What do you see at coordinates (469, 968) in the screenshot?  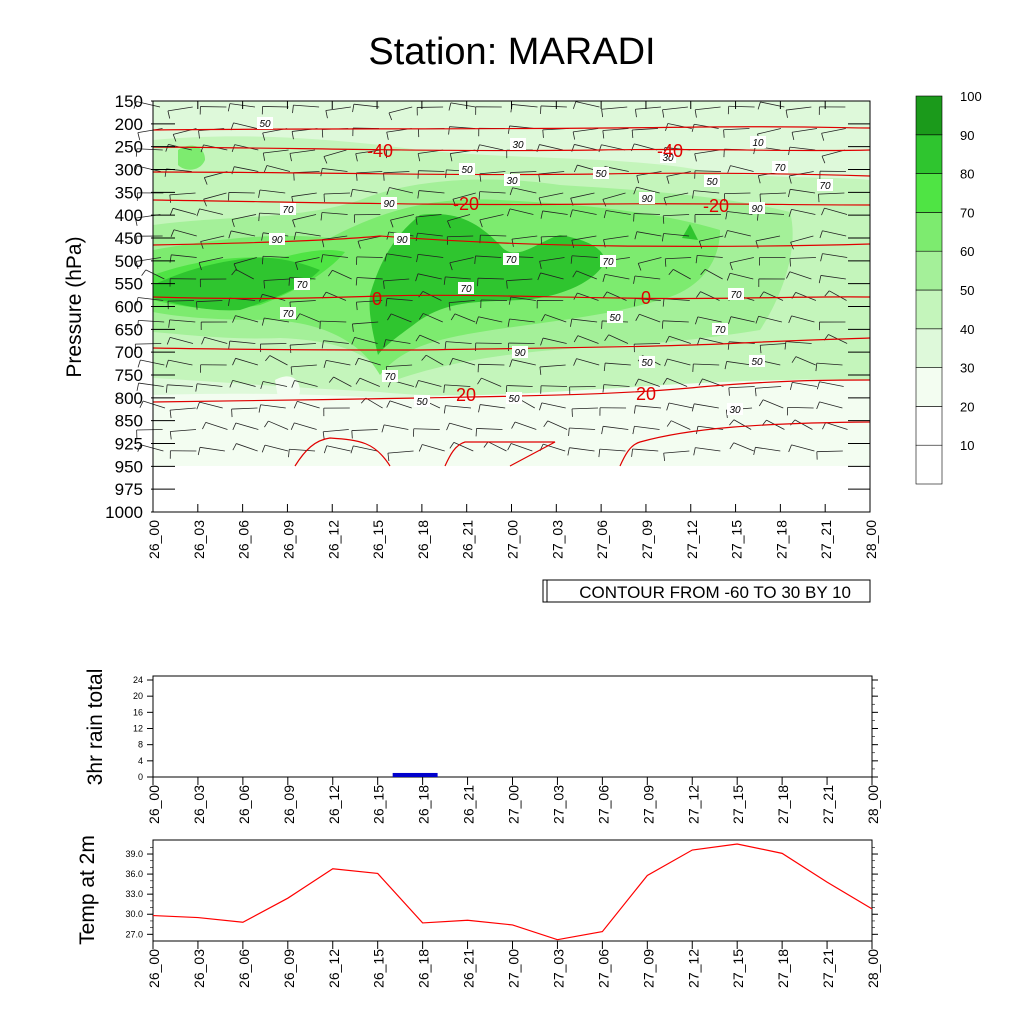 I see `temp-x-tick-label: 26_21` at bounding box center [469, 968].